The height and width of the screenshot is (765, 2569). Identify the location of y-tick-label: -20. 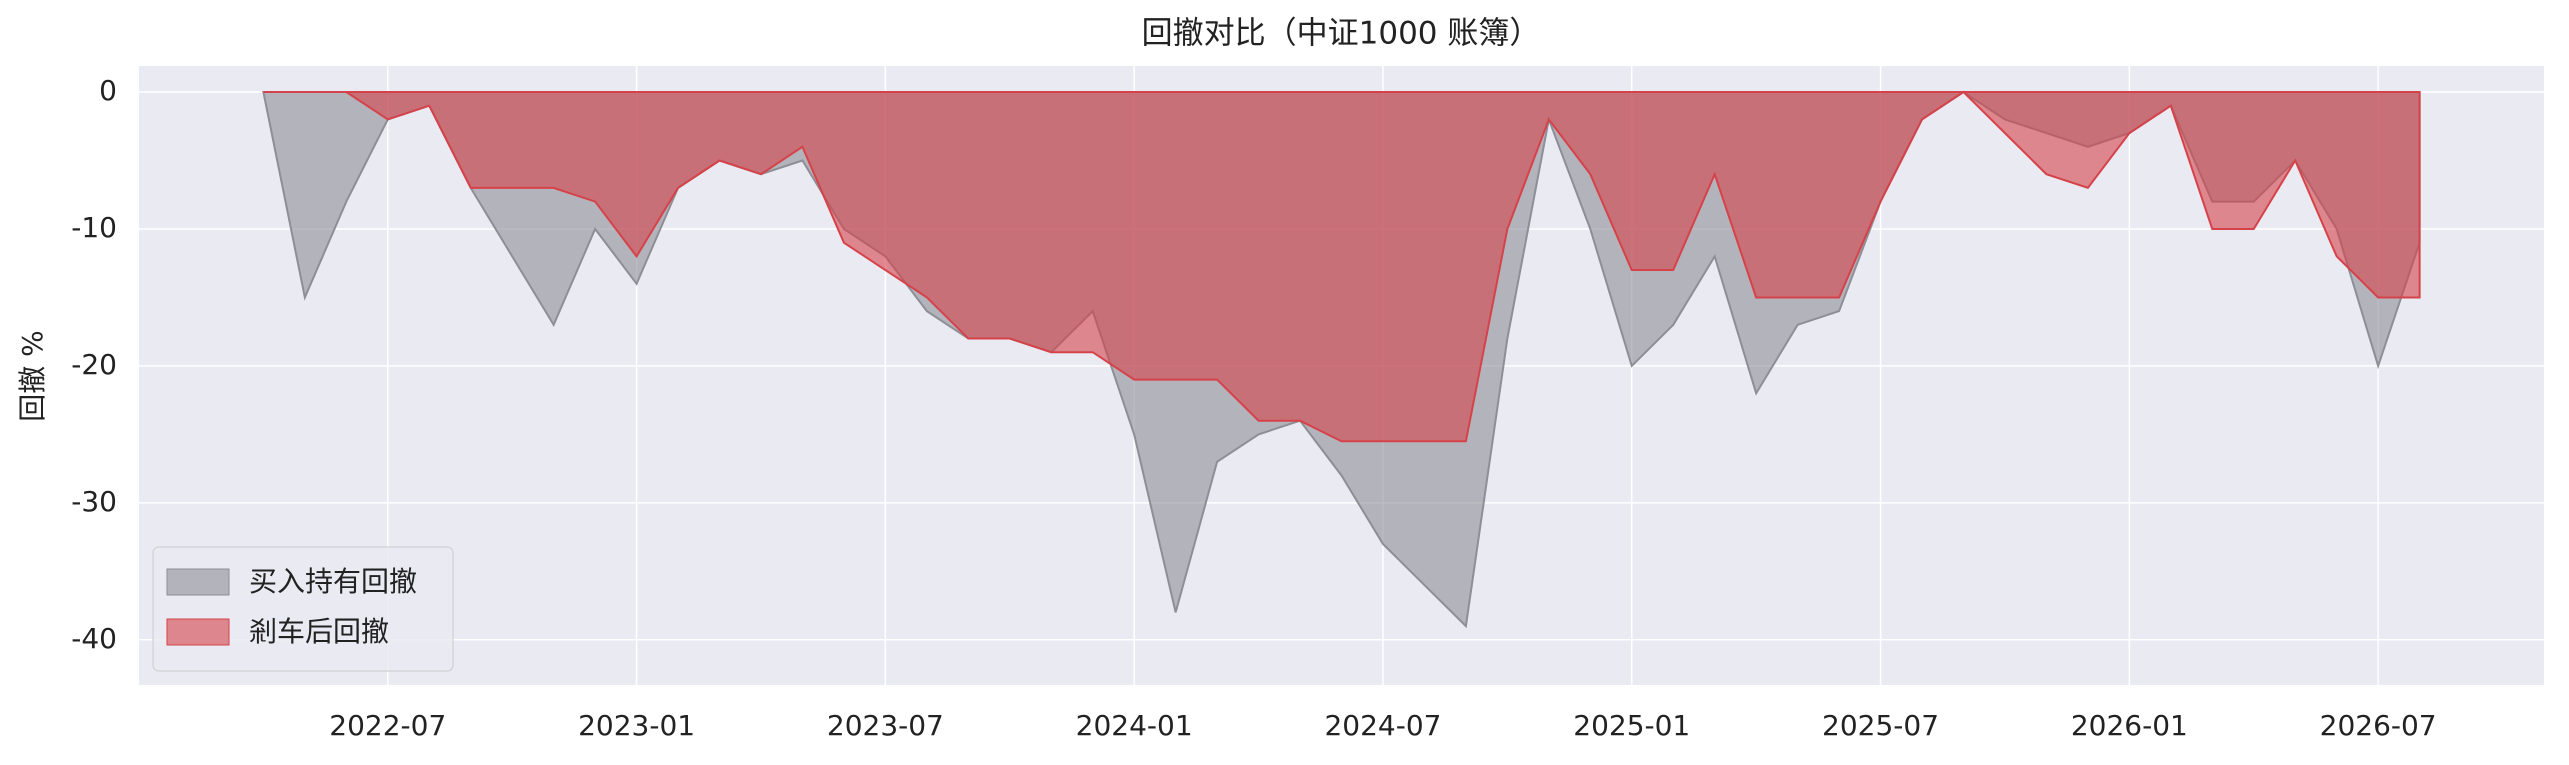
(94, 364).